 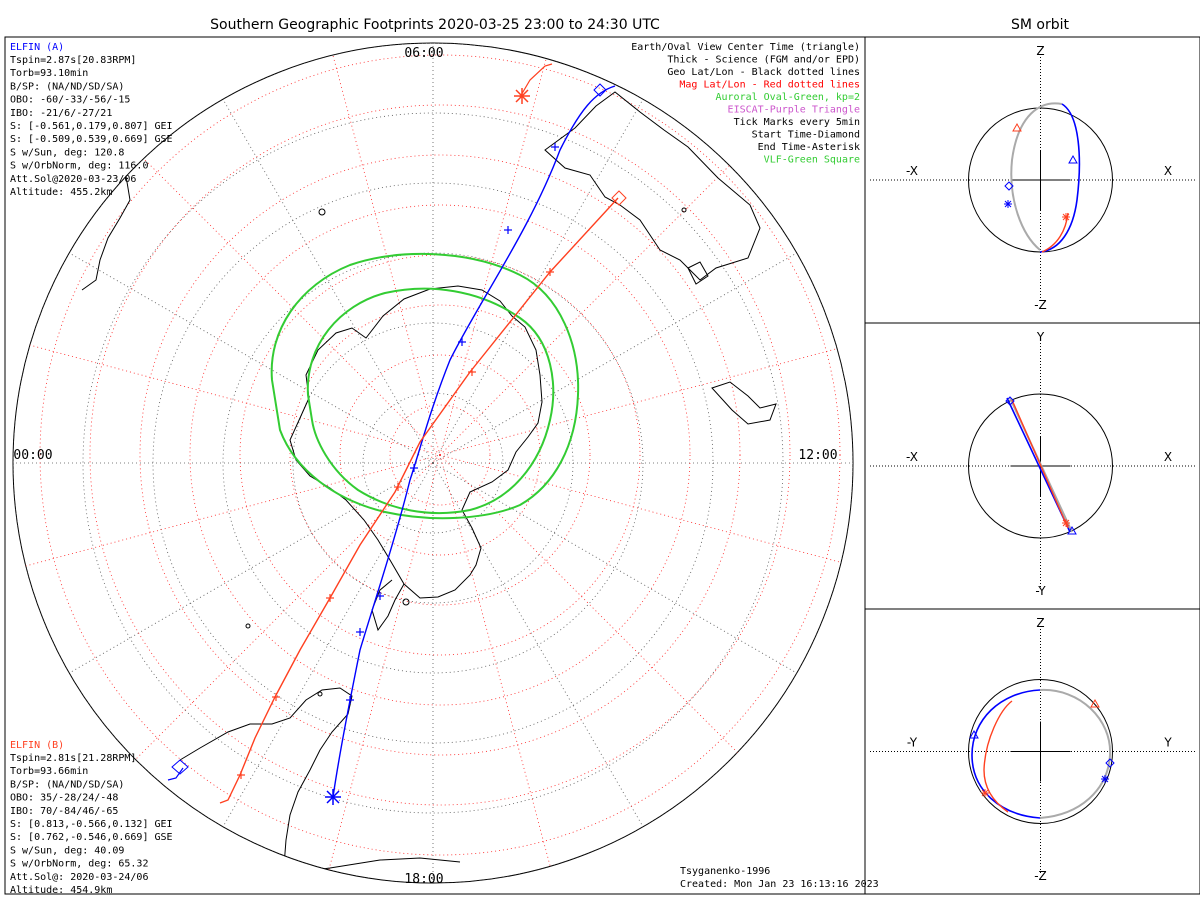 I want to click on sm-panel-3: -Y Y Z -Z, so click(x=1032, y=751).